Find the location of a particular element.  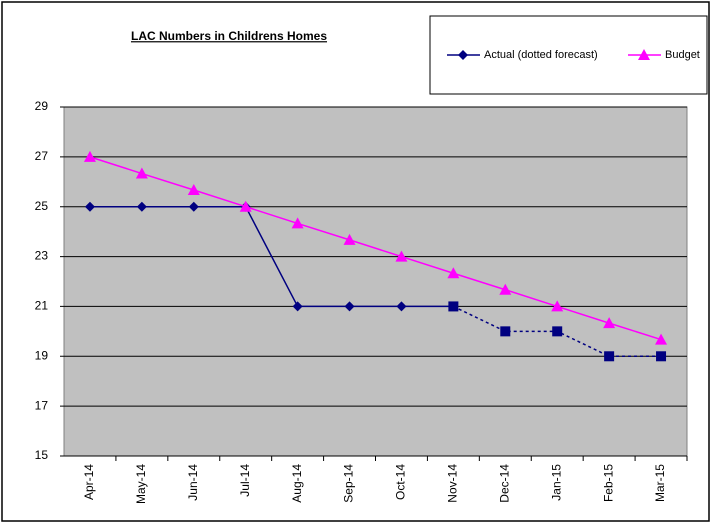

x-tick-label: Jun-14 is located at coordinates (193, 482).